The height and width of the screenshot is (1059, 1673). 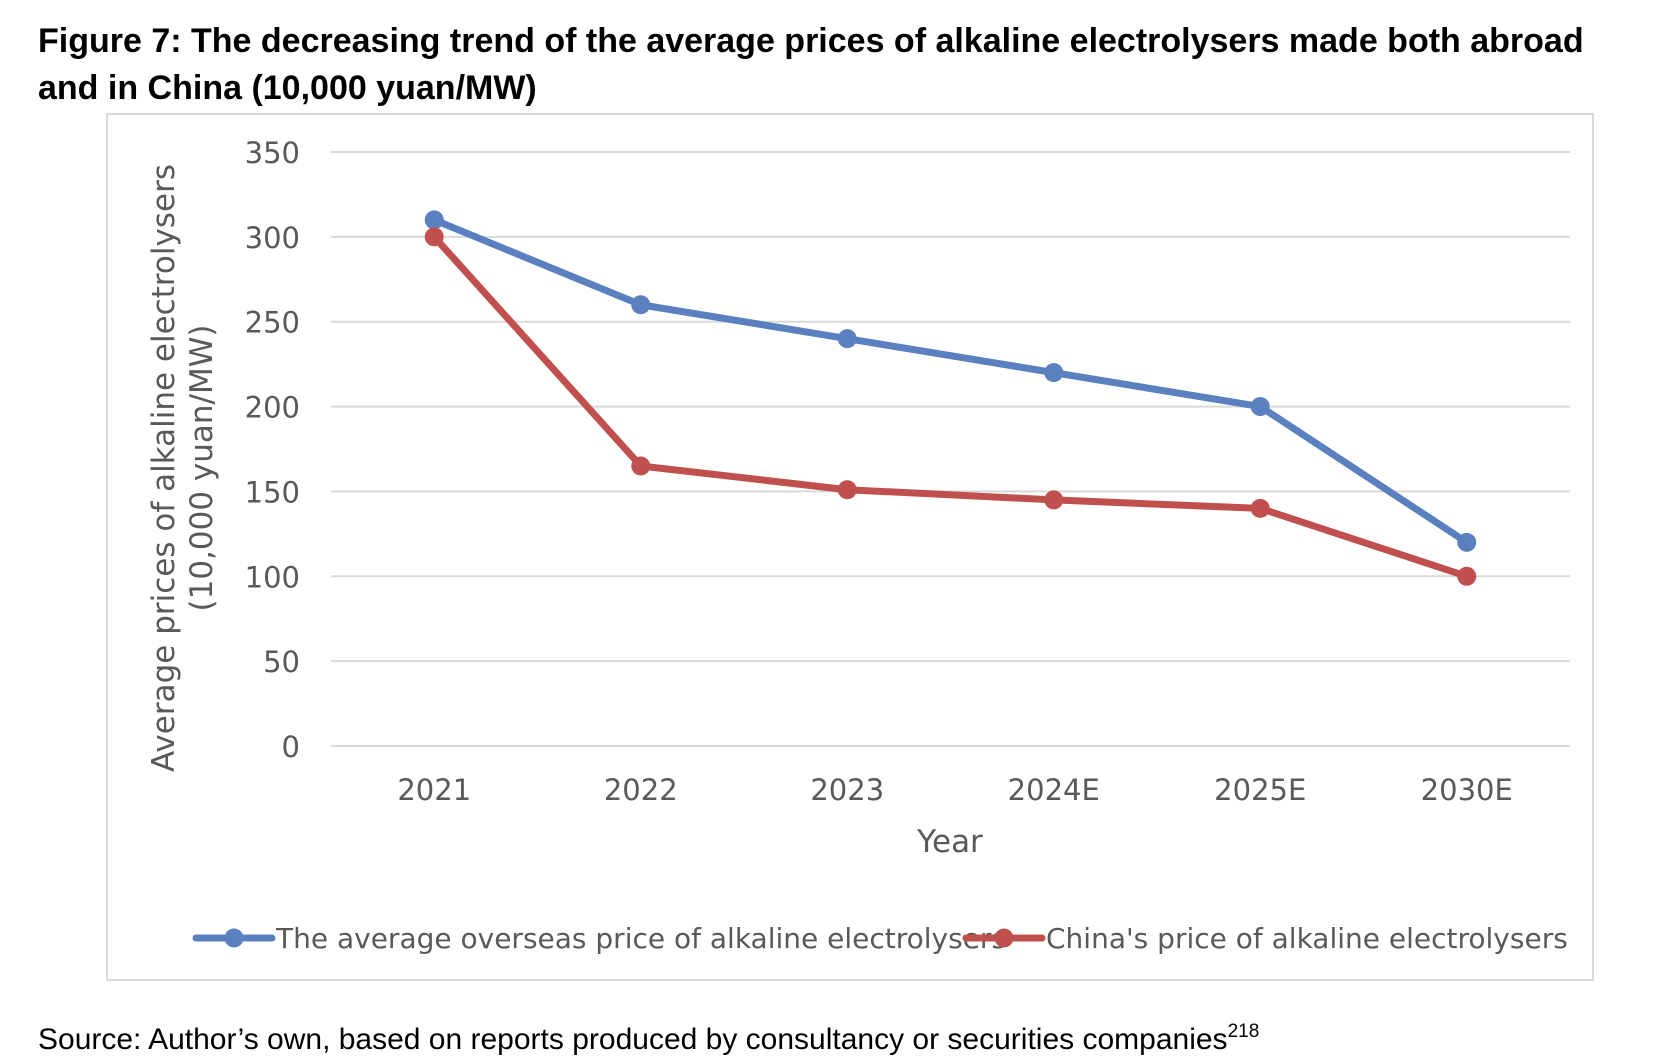 What do you see at coordinates (202, 468) in the screenshot?
I see `y-axis-title-line-2: (10,000 yuan/MW)` at bounding box center [202, 468].